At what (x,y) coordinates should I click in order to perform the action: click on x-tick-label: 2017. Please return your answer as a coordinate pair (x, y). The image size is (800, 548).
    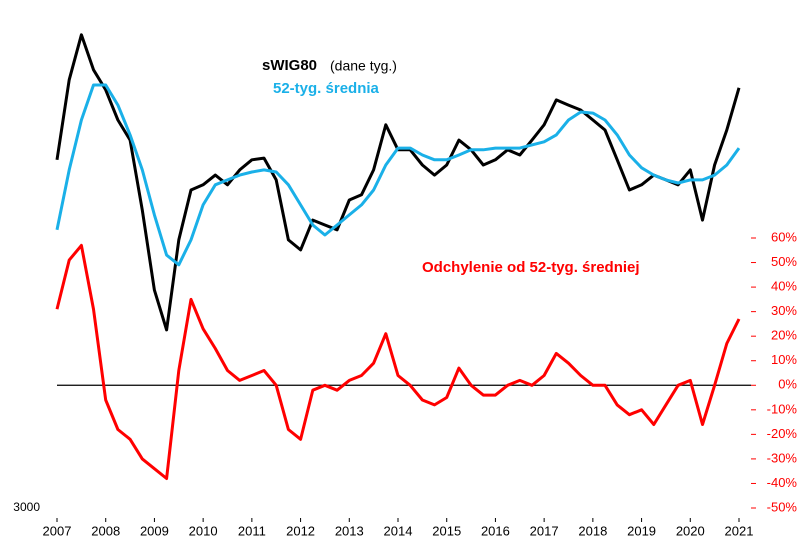
    Looking at the image, I should click on (544, 530).